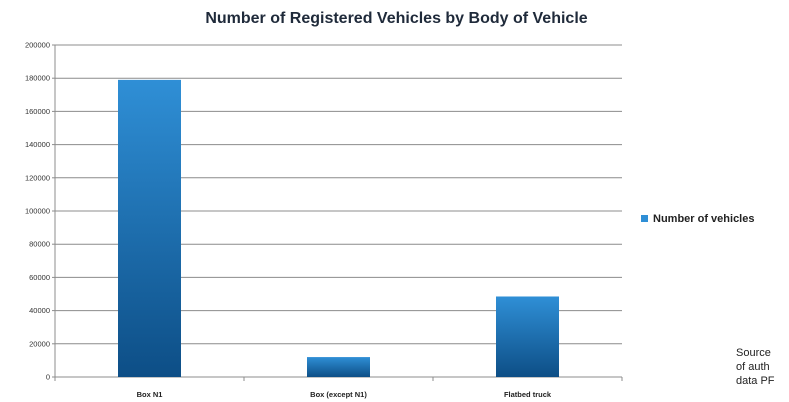 Image resolution: width=789 pixels, height=402 pixels. I want to click on y-tick-label: 0, so click(48, 377).